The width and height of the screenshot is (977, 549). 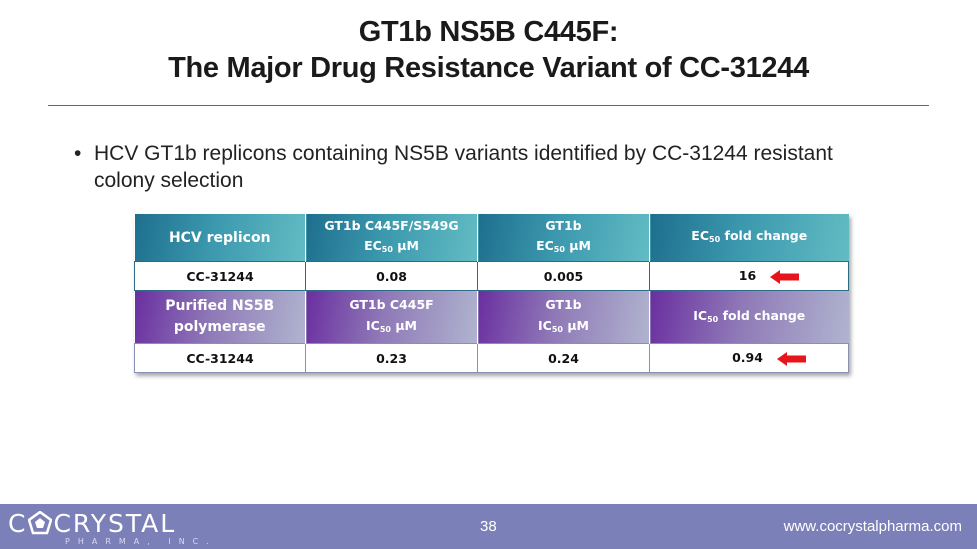 What do you see at coordinates (220, 317) in the screenshot?
I see `header-purified-ns5b: Purified NS5B polymerase` at bounding box center [220, 317].